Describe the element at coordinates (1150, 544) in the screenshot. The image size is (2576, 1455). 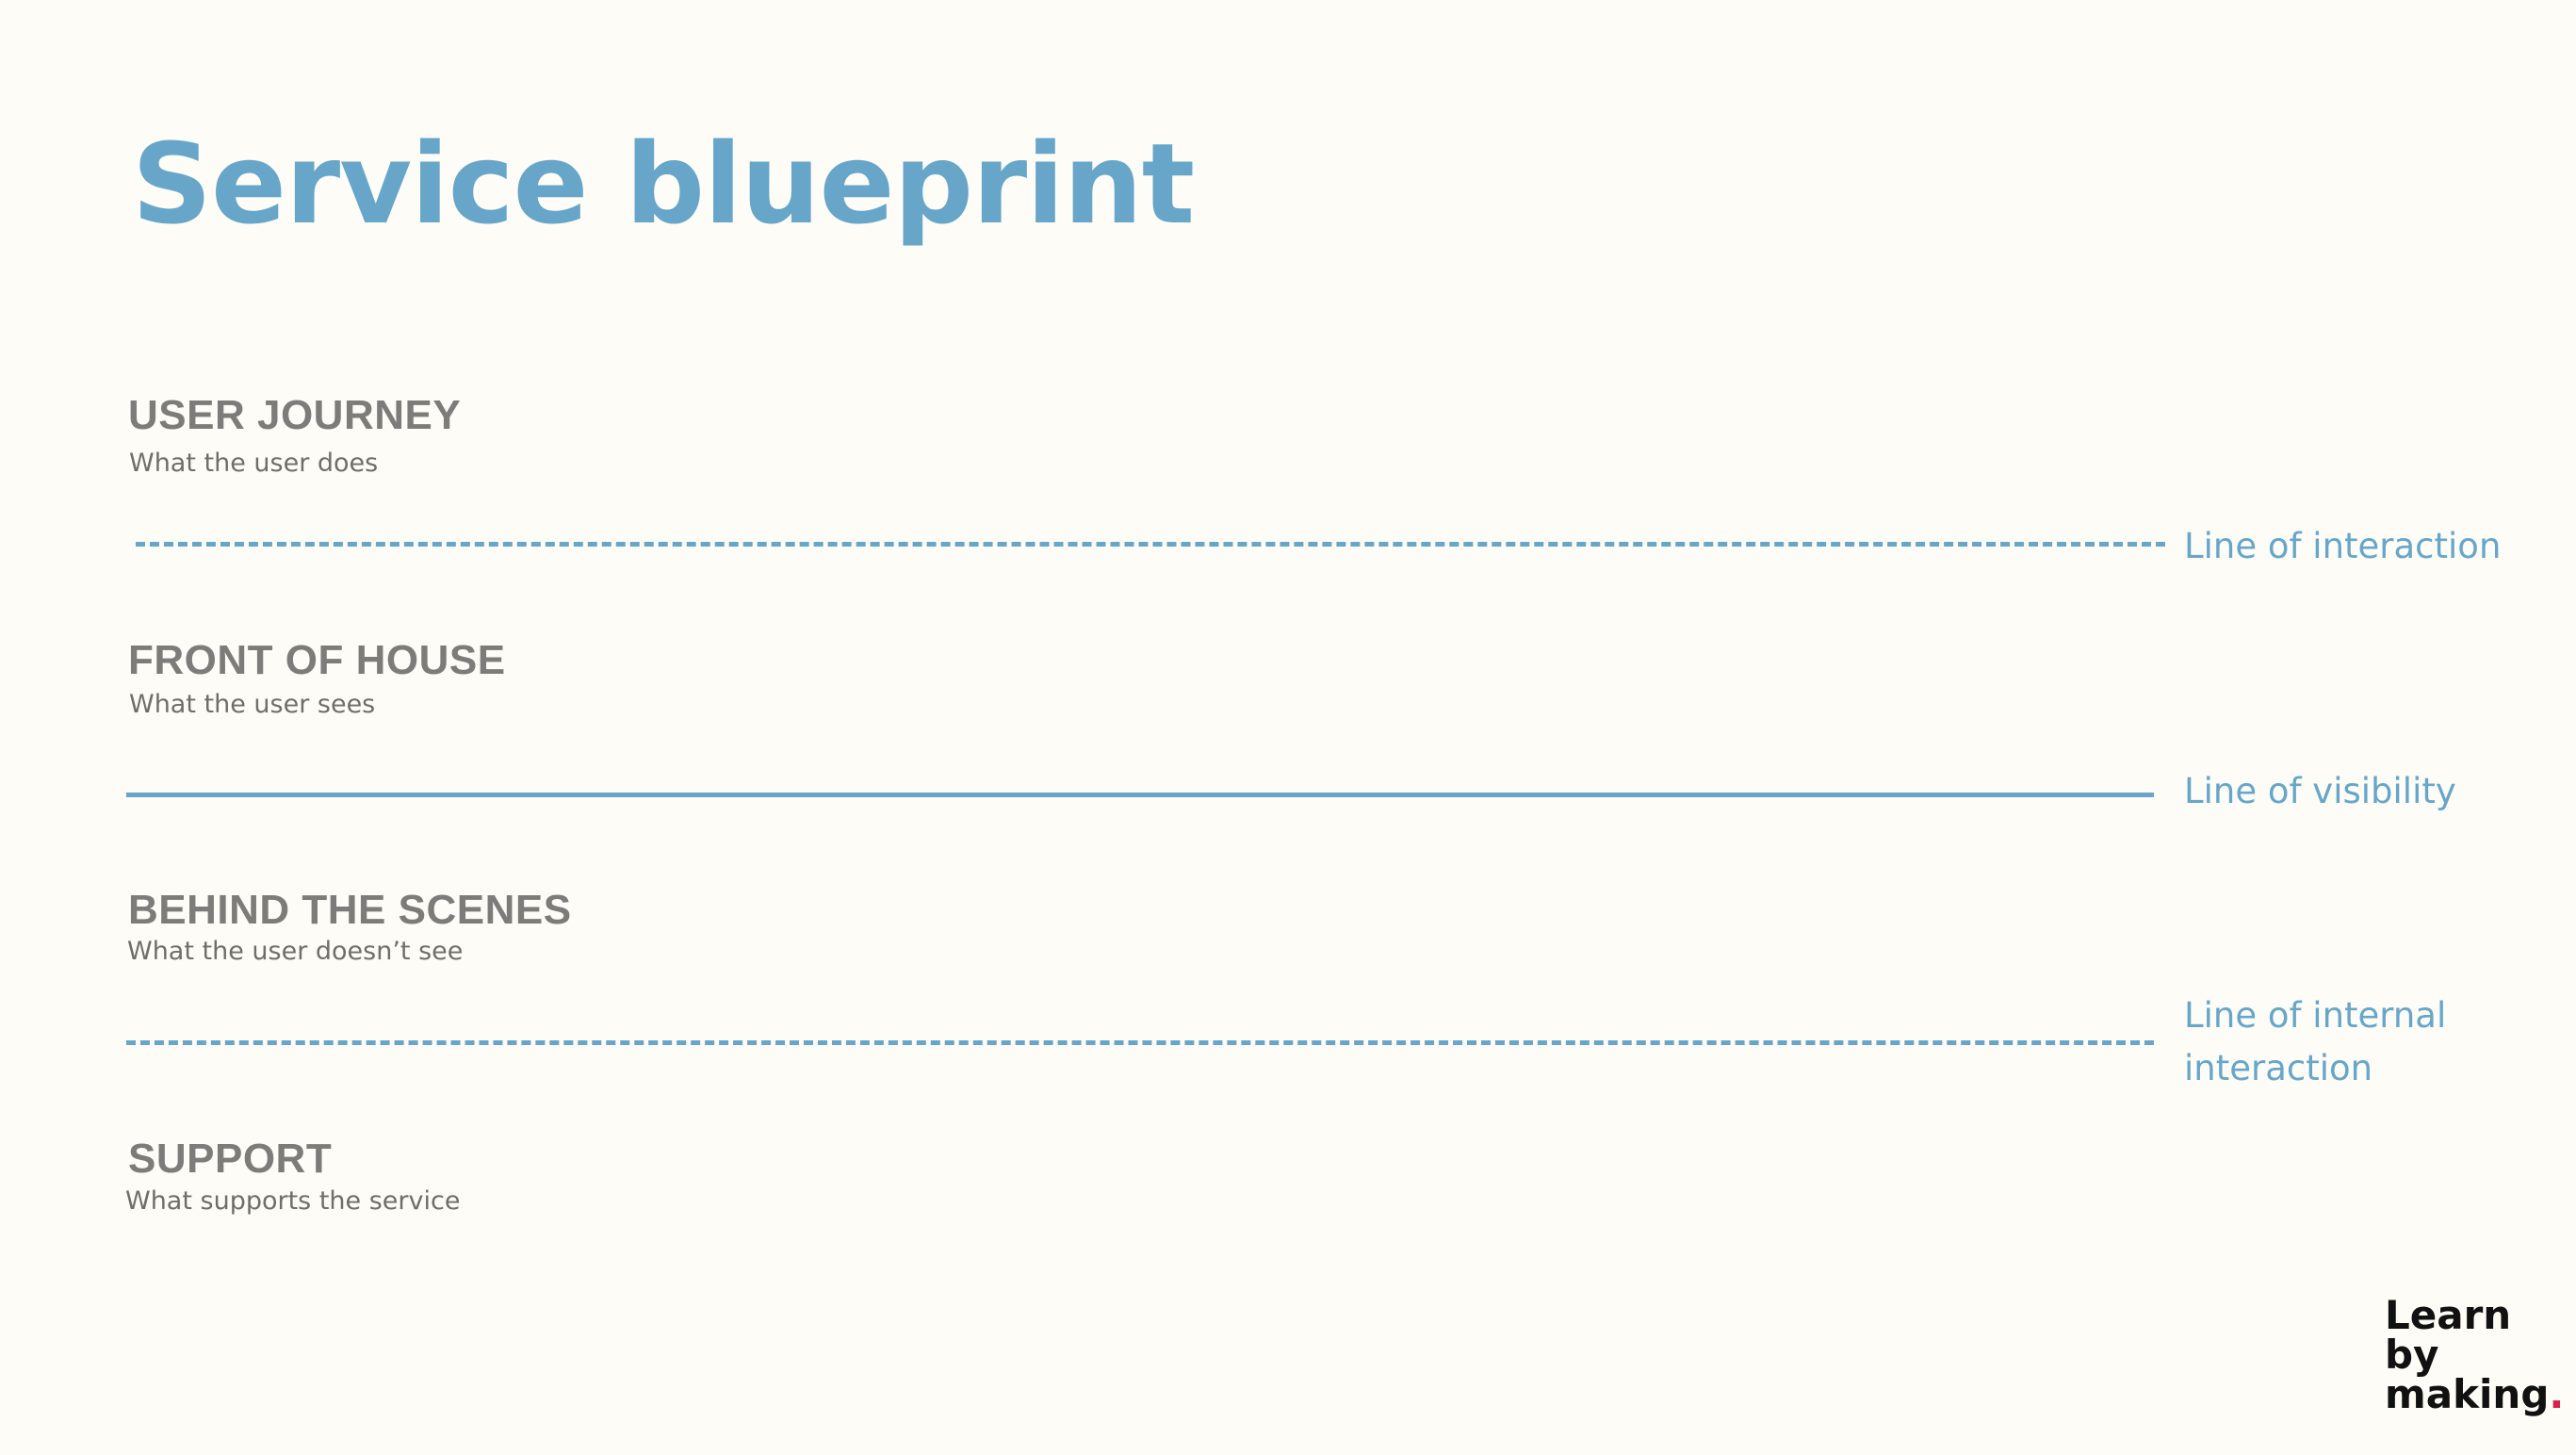
I see `line-of-interaction` at that location.